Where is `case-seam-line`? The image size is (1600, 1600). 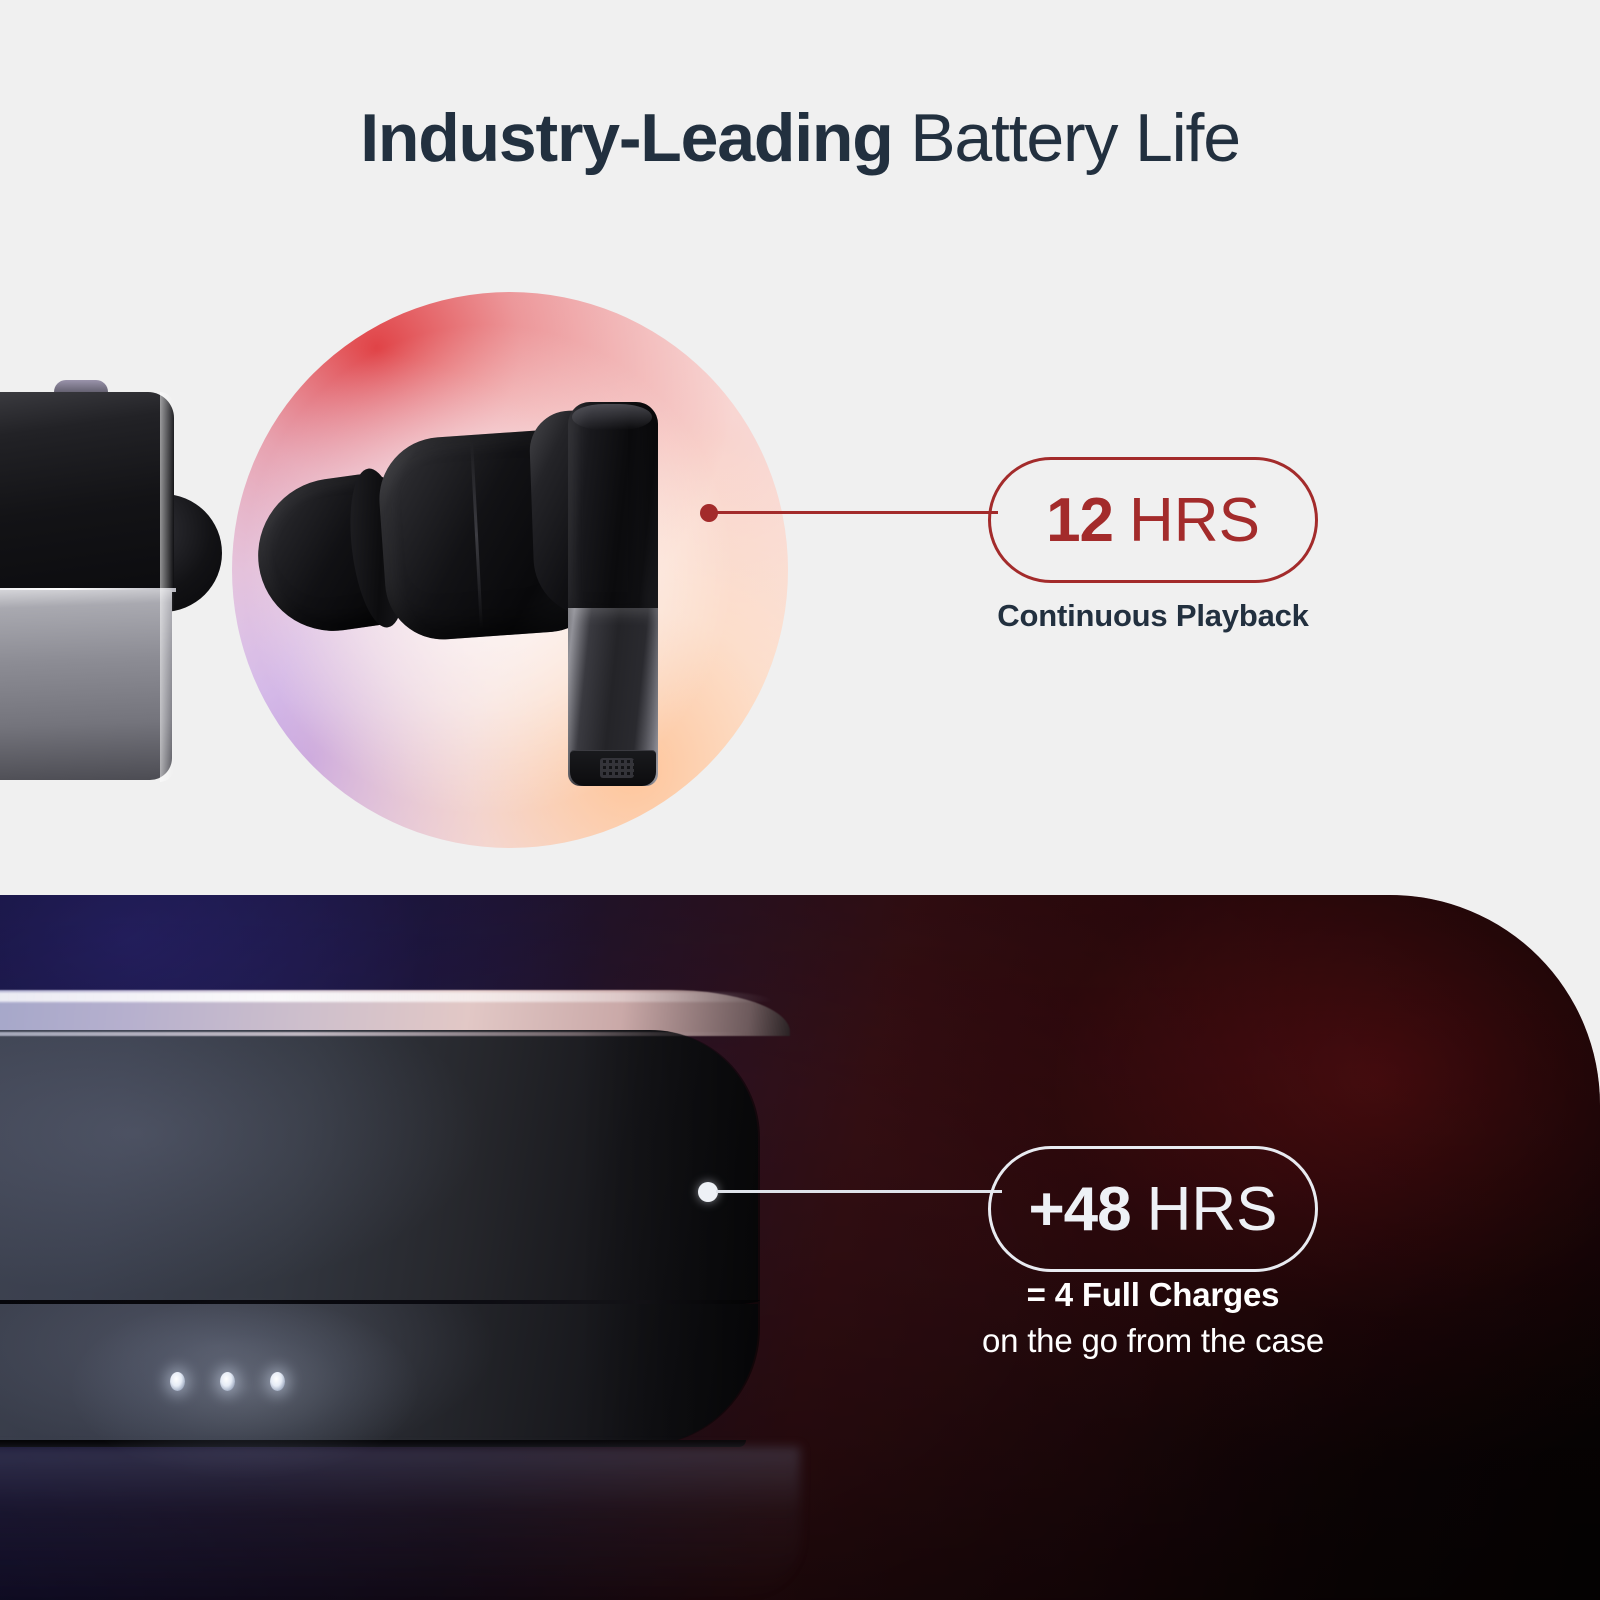 case-seam-line is located at coordinates (380, 1303).